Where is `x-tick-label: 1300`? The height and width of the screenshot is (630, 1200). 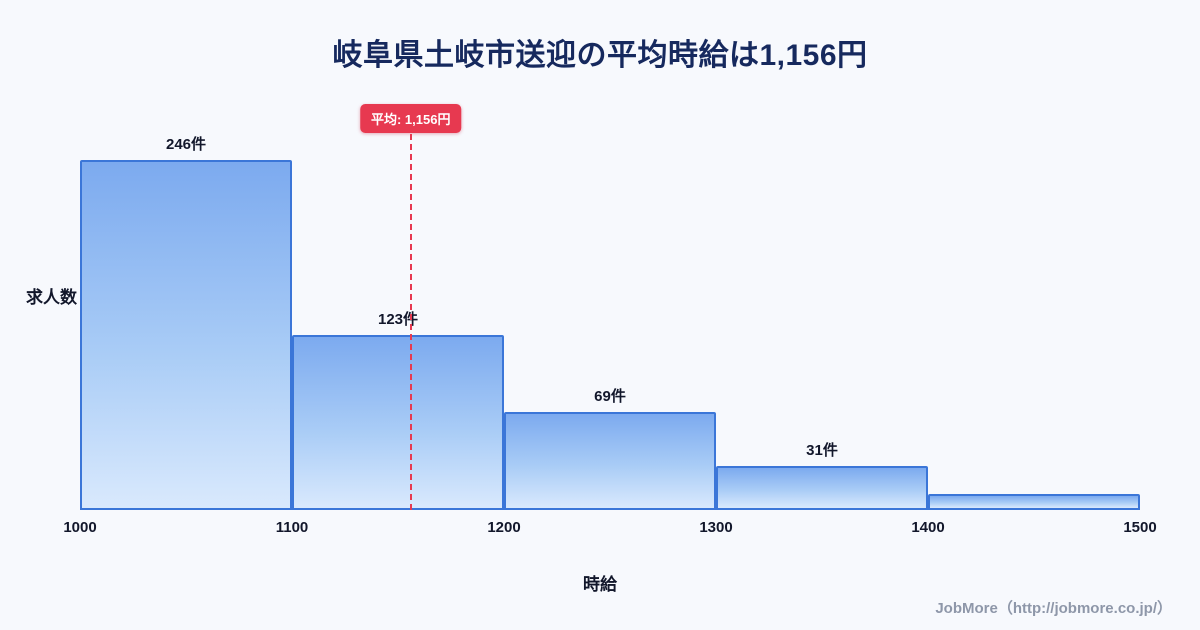
x-tick-label: 1300 is located at coordinates (716, 527).